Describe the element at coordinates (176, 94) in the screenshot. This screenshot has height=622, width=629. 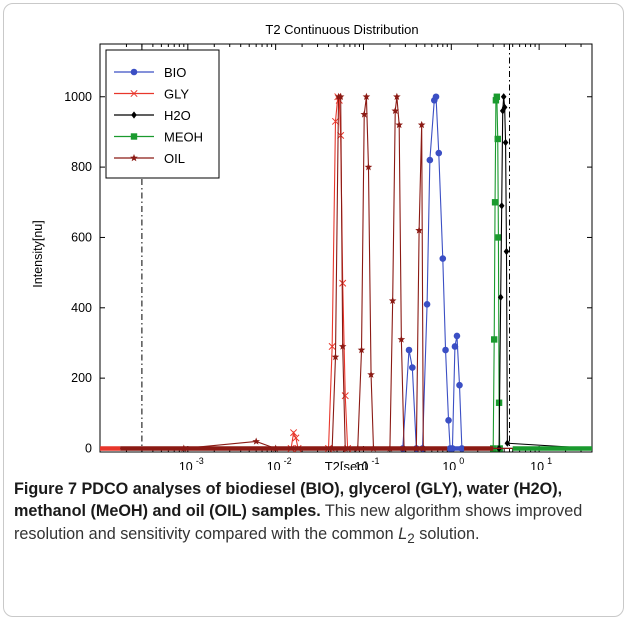
I see `legend-label: GLY` at that location.